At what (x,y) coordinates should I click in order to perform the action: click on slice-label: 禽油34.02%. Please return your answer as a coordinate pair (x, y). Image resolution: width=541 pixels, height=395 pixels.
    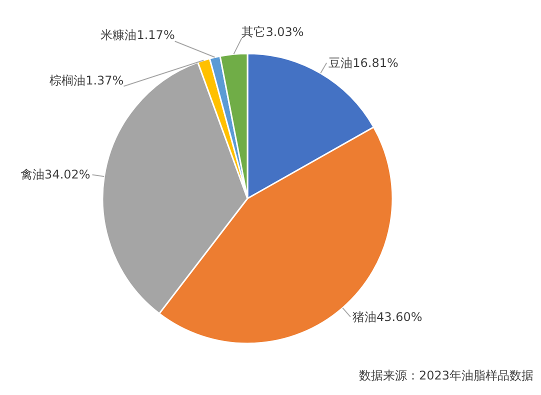
    Looking at the image, I should click on (55, 175).